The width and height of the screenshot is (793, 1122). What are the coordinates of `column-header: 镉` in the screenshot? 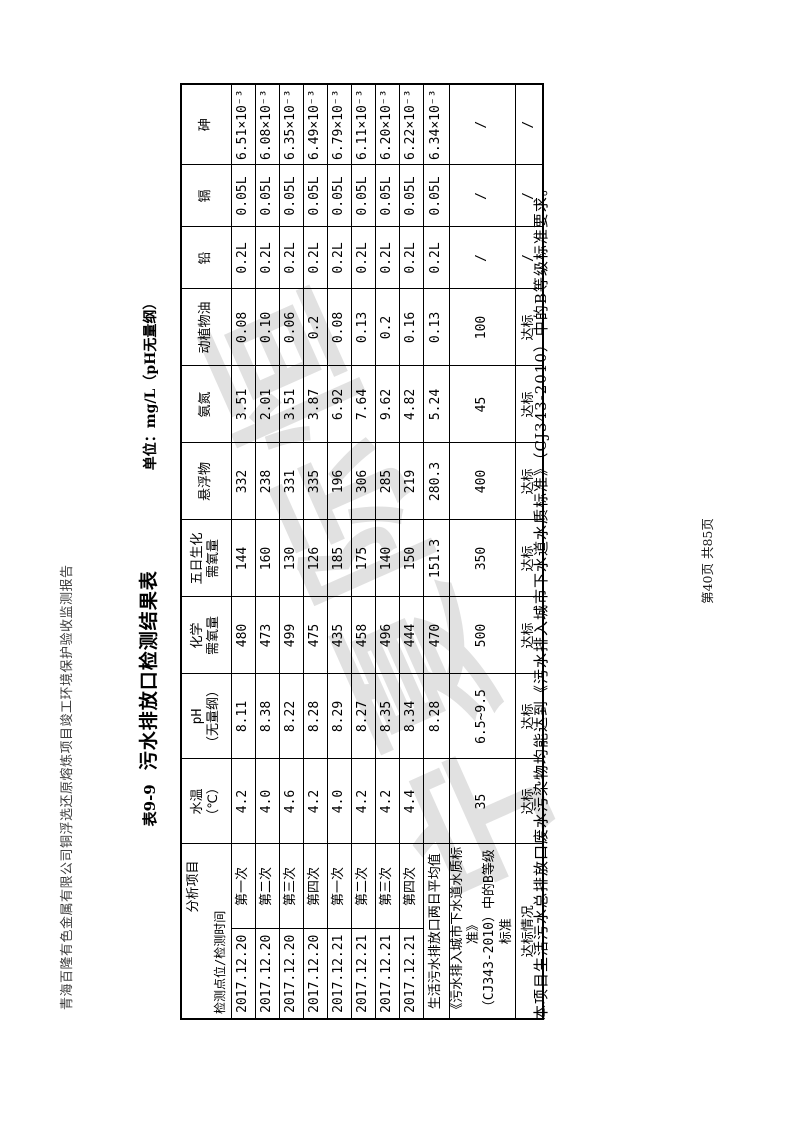 It's located at (206, 196).